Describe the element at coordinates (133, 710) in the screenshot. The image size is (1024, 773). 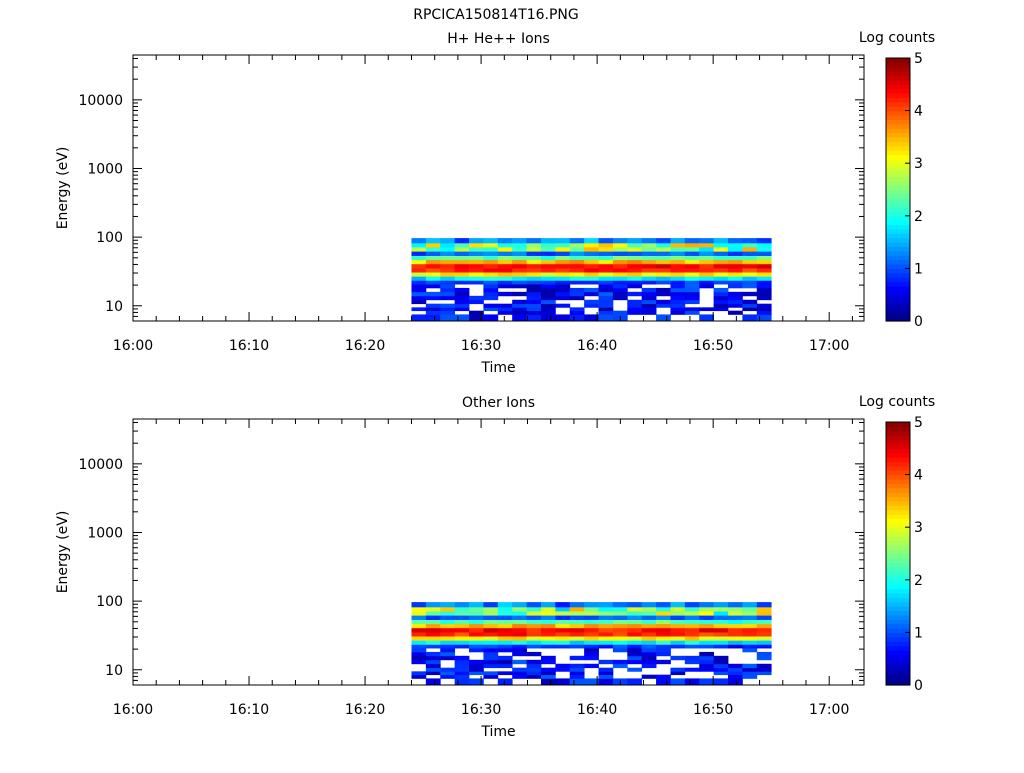
I see `x-tick-label: 16:00` at that location.